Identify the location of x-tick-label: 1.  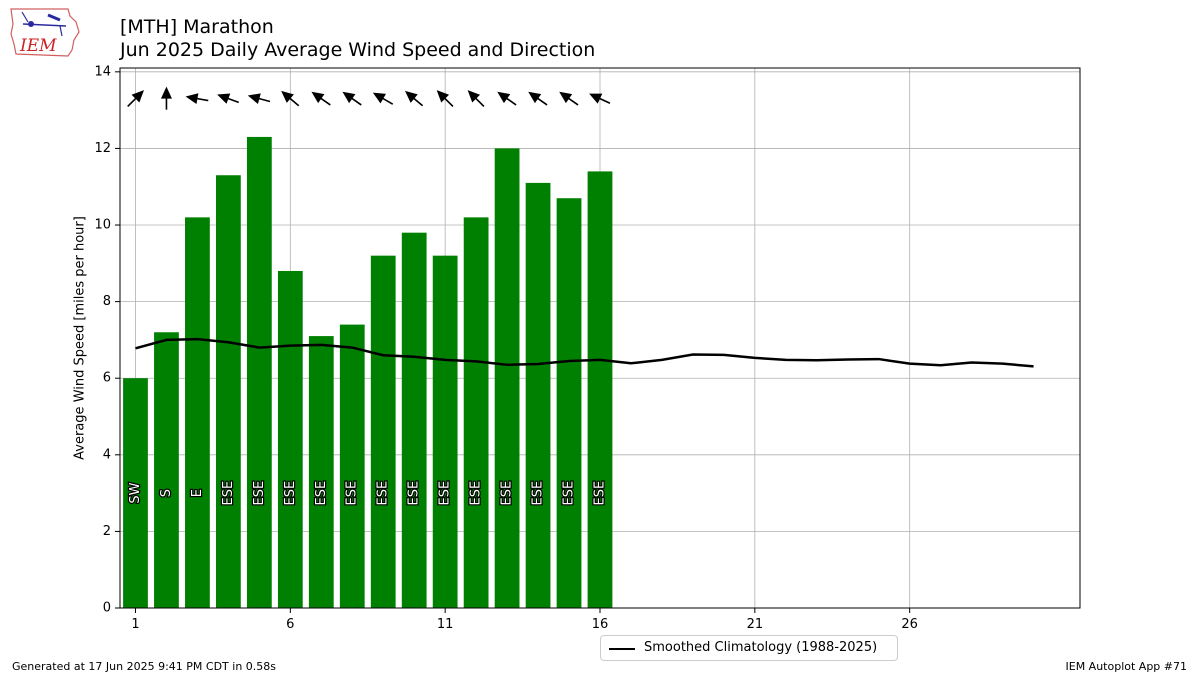
(135, 624).